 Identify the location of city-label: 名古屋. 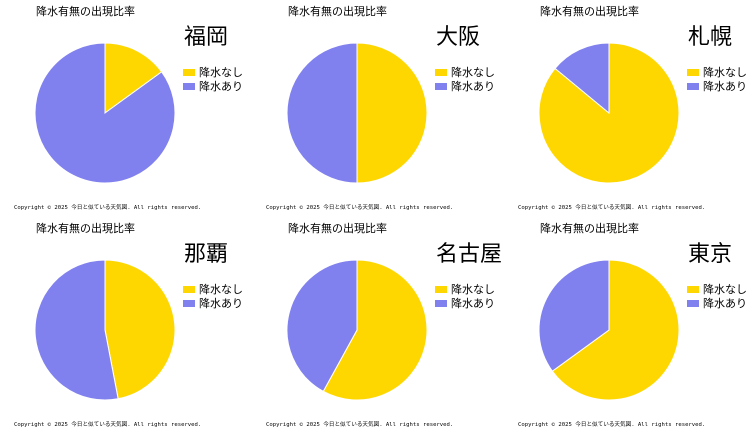
(469, 254).